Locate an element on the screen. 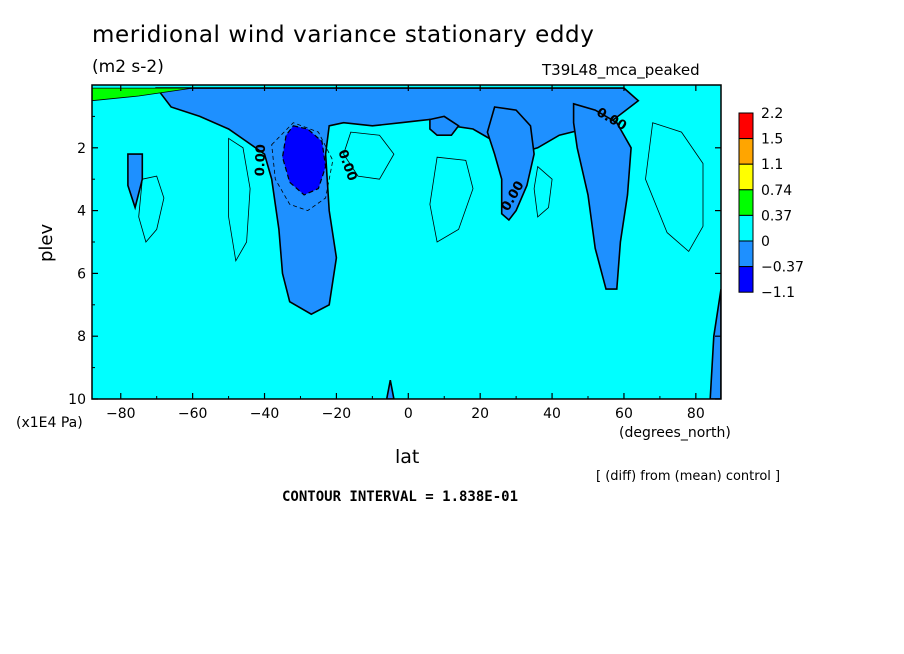 Image resolution: width=904 pixels, height=654 pixels. colorbar-label: 0.74 is located at coordinates (776, 191).